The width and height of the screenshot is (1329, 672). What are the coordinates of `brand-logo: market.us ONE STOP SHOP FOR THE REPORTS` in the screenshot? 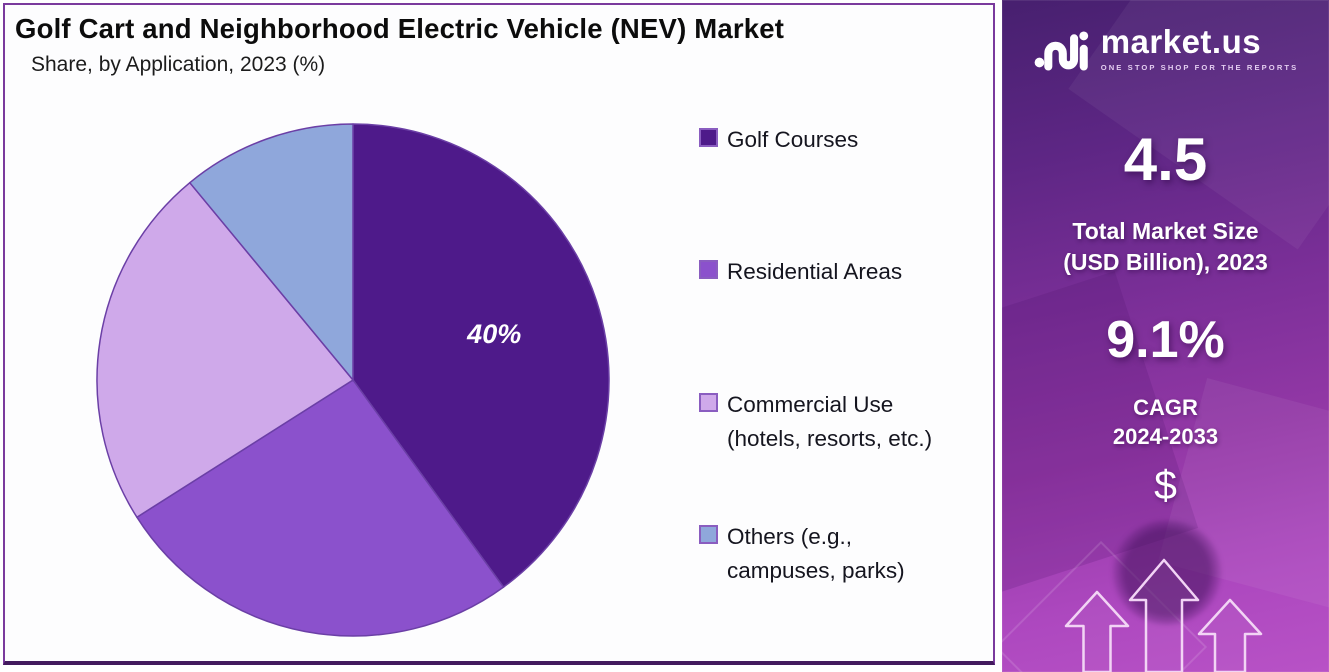 It's located at (1166, 48).